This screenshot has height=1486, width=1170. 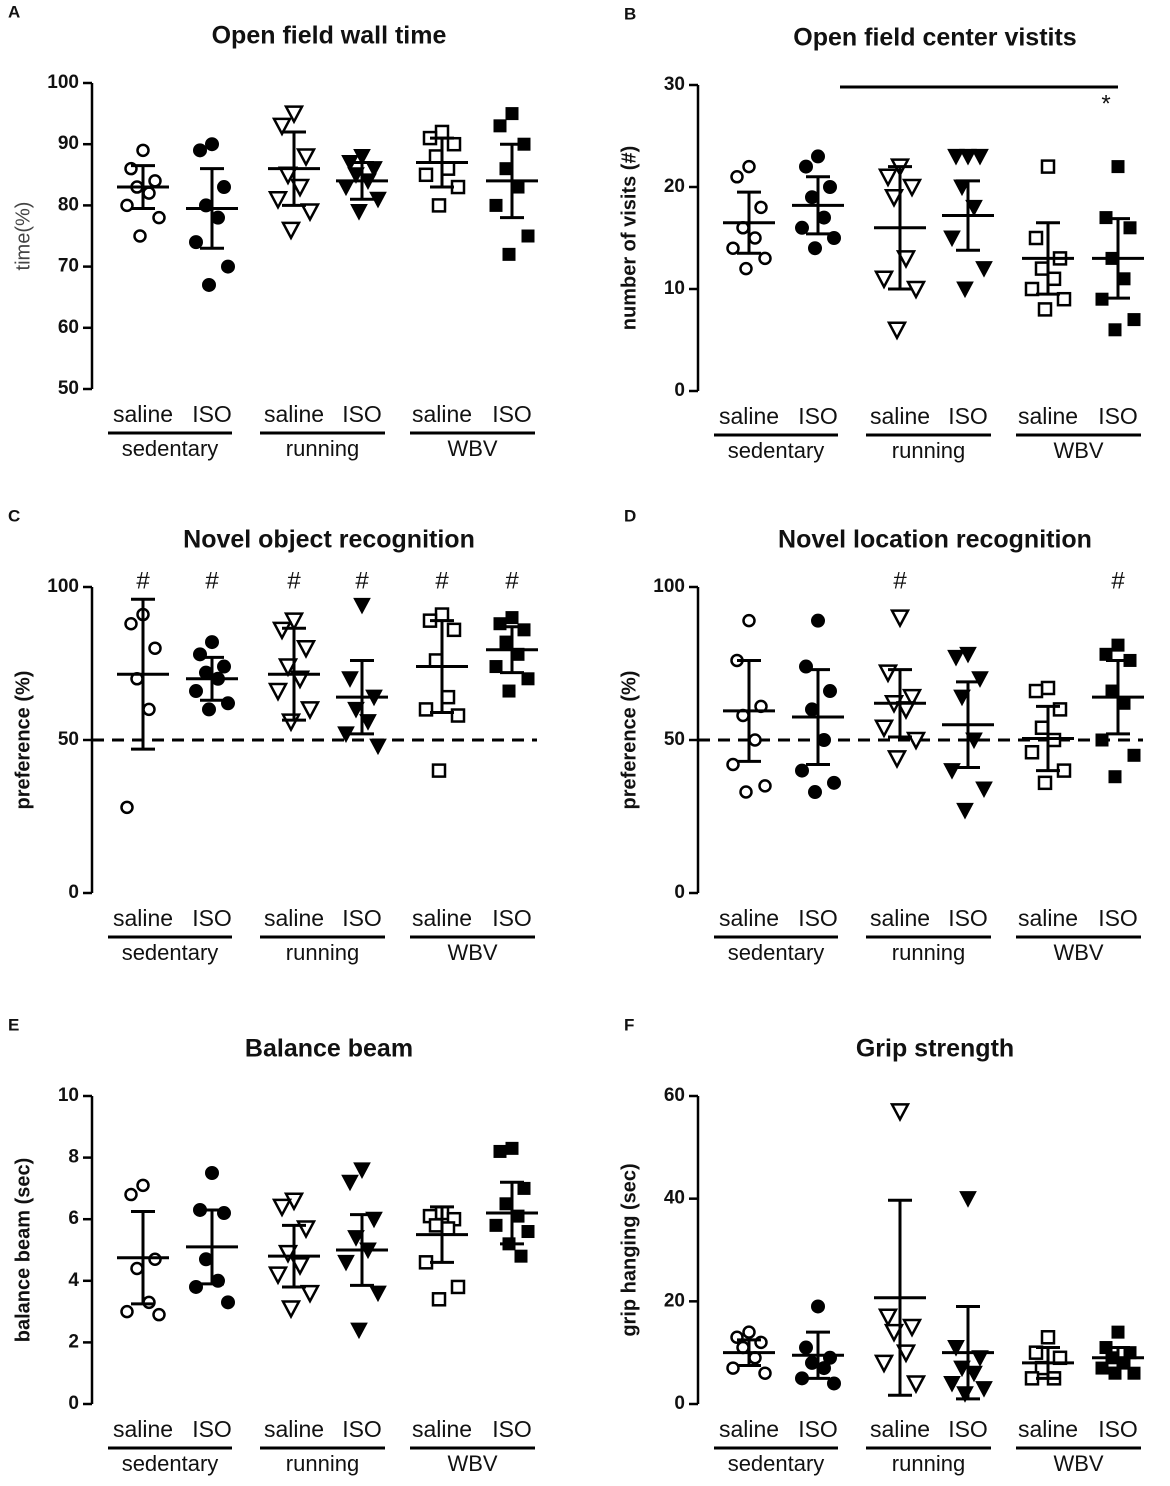 What do you see at coordinates (73, 1218) in the screenshot?
I see `y-tick-label: 6` at bounding box center [73, 1218].